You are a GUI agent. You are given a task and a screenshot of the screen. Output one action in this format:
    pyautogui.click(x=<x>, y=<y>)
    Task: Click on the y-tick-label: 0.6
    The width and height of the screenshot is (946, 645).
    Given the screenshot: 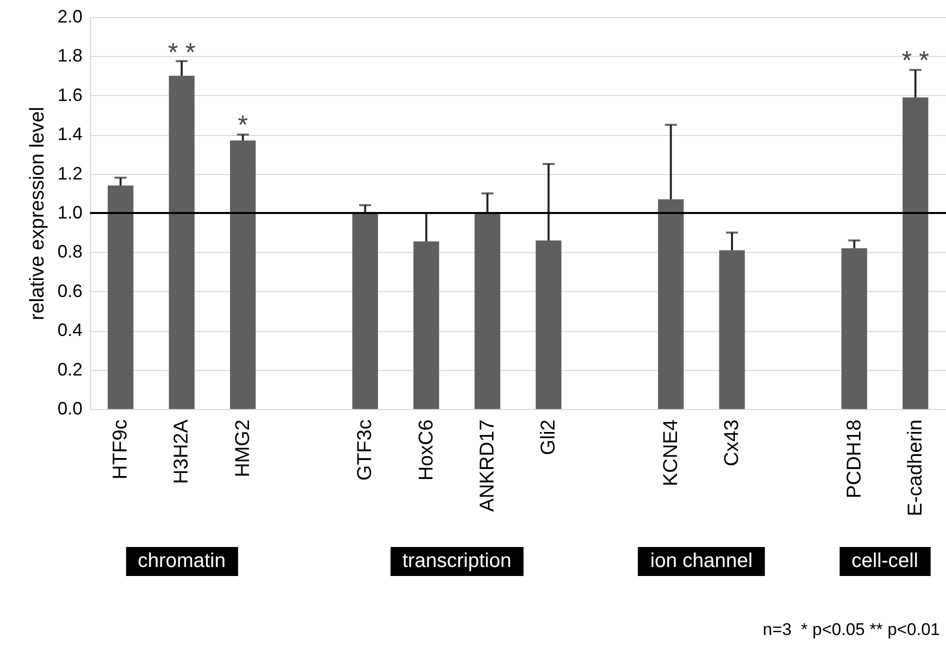 What is the action you would take?
    pyautogui.click(x=69, y=290)
    